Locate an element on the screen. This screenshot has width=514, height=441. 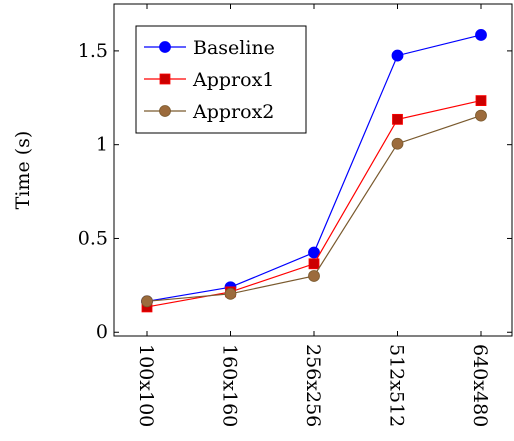
y-axis-label: Time (s) is located at coordinates (23, 170).